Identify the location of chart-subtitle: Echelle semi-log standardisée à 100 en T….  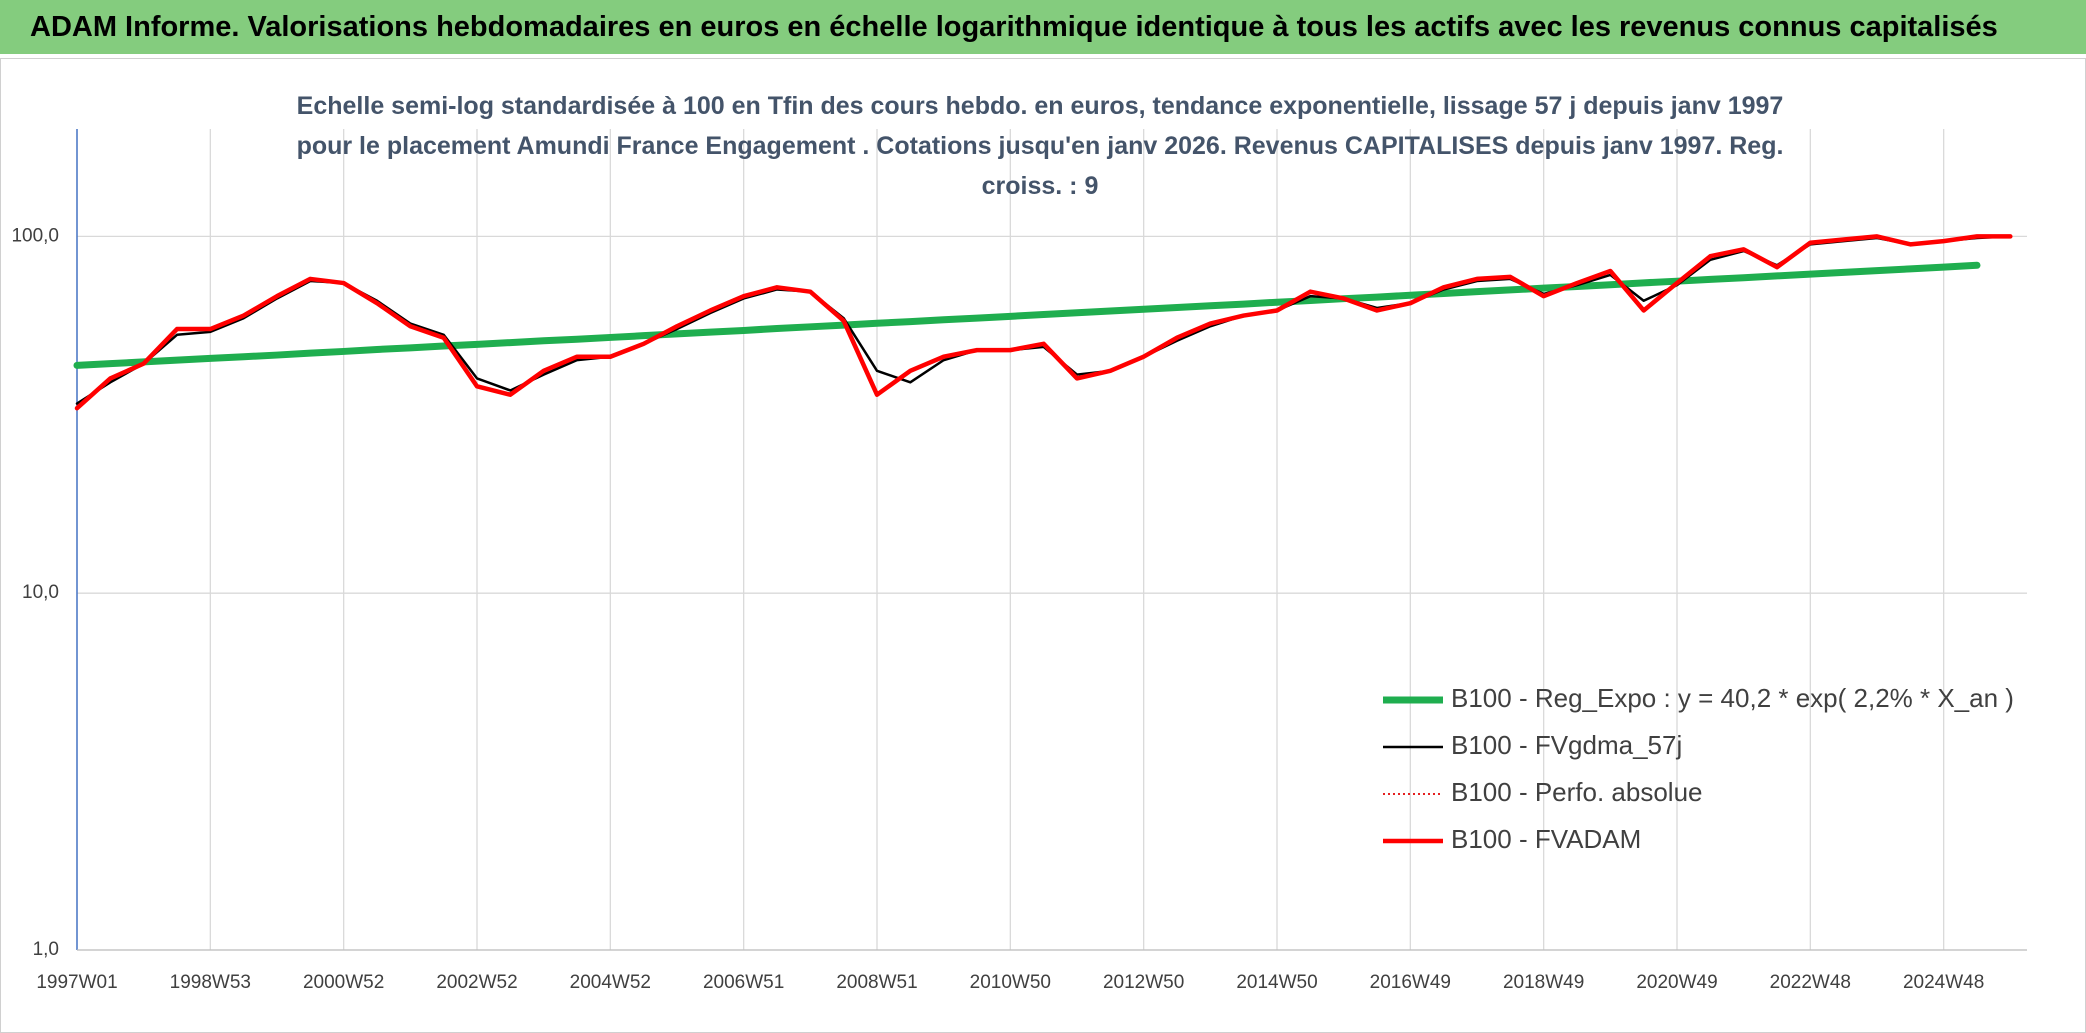
(1040, 146).